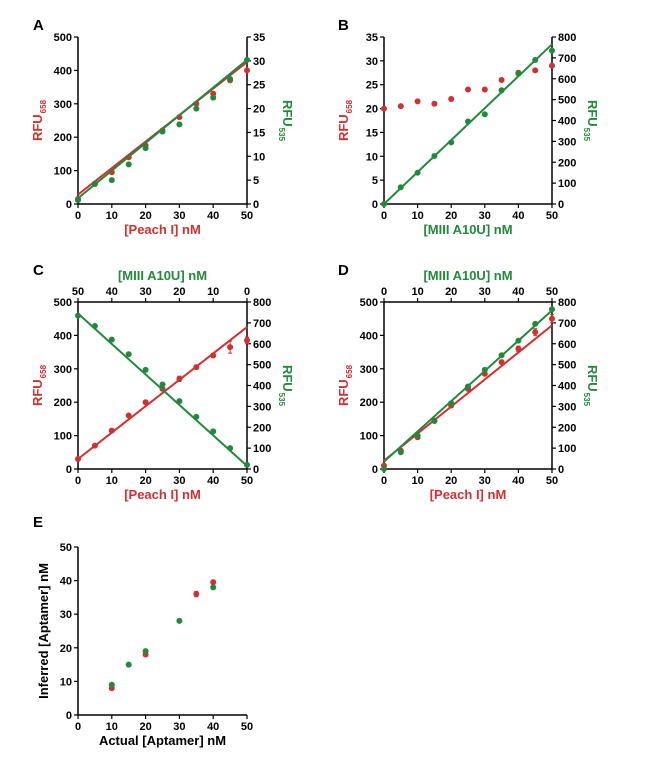  I want to click on panel-letter: E, so click(38, 522).